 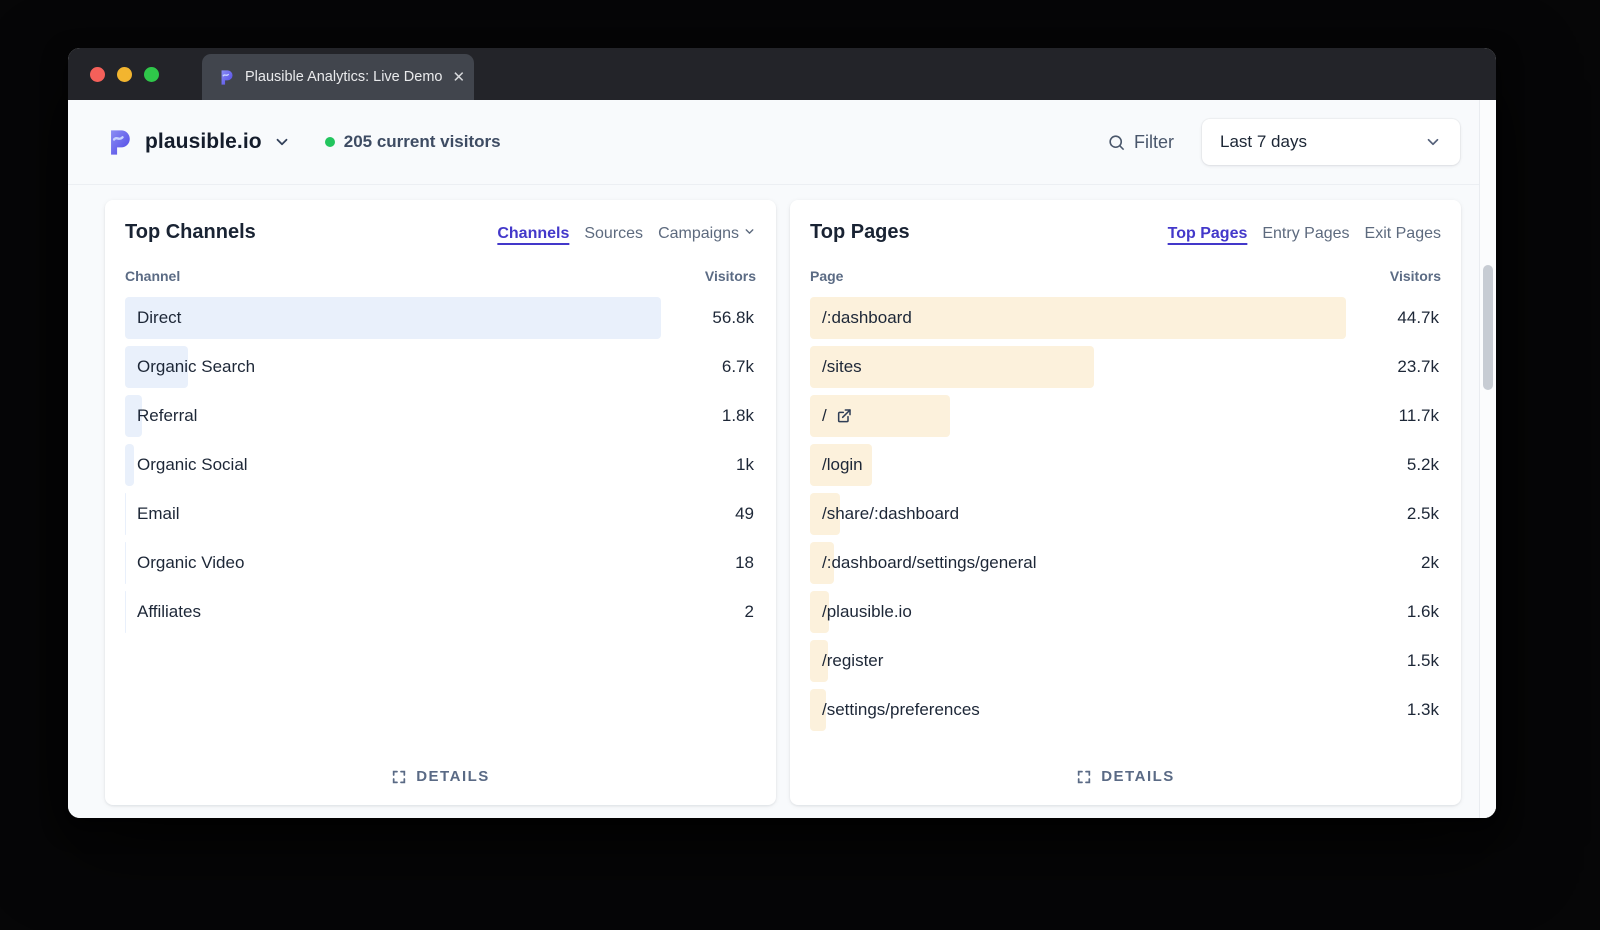 What do you see at coordinates (191, 562) in the screenshot?
I see `row-label: Organic Video` at bounding box center [191, 562].